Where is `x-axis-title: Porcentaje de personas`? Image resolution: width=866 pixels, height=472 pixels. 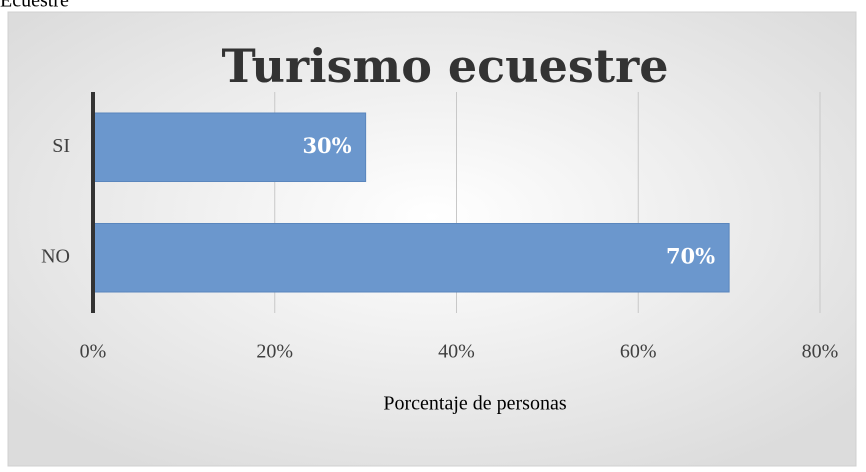
x-axis-title: Porcentaje de personas is located at coordinates (474, 404).